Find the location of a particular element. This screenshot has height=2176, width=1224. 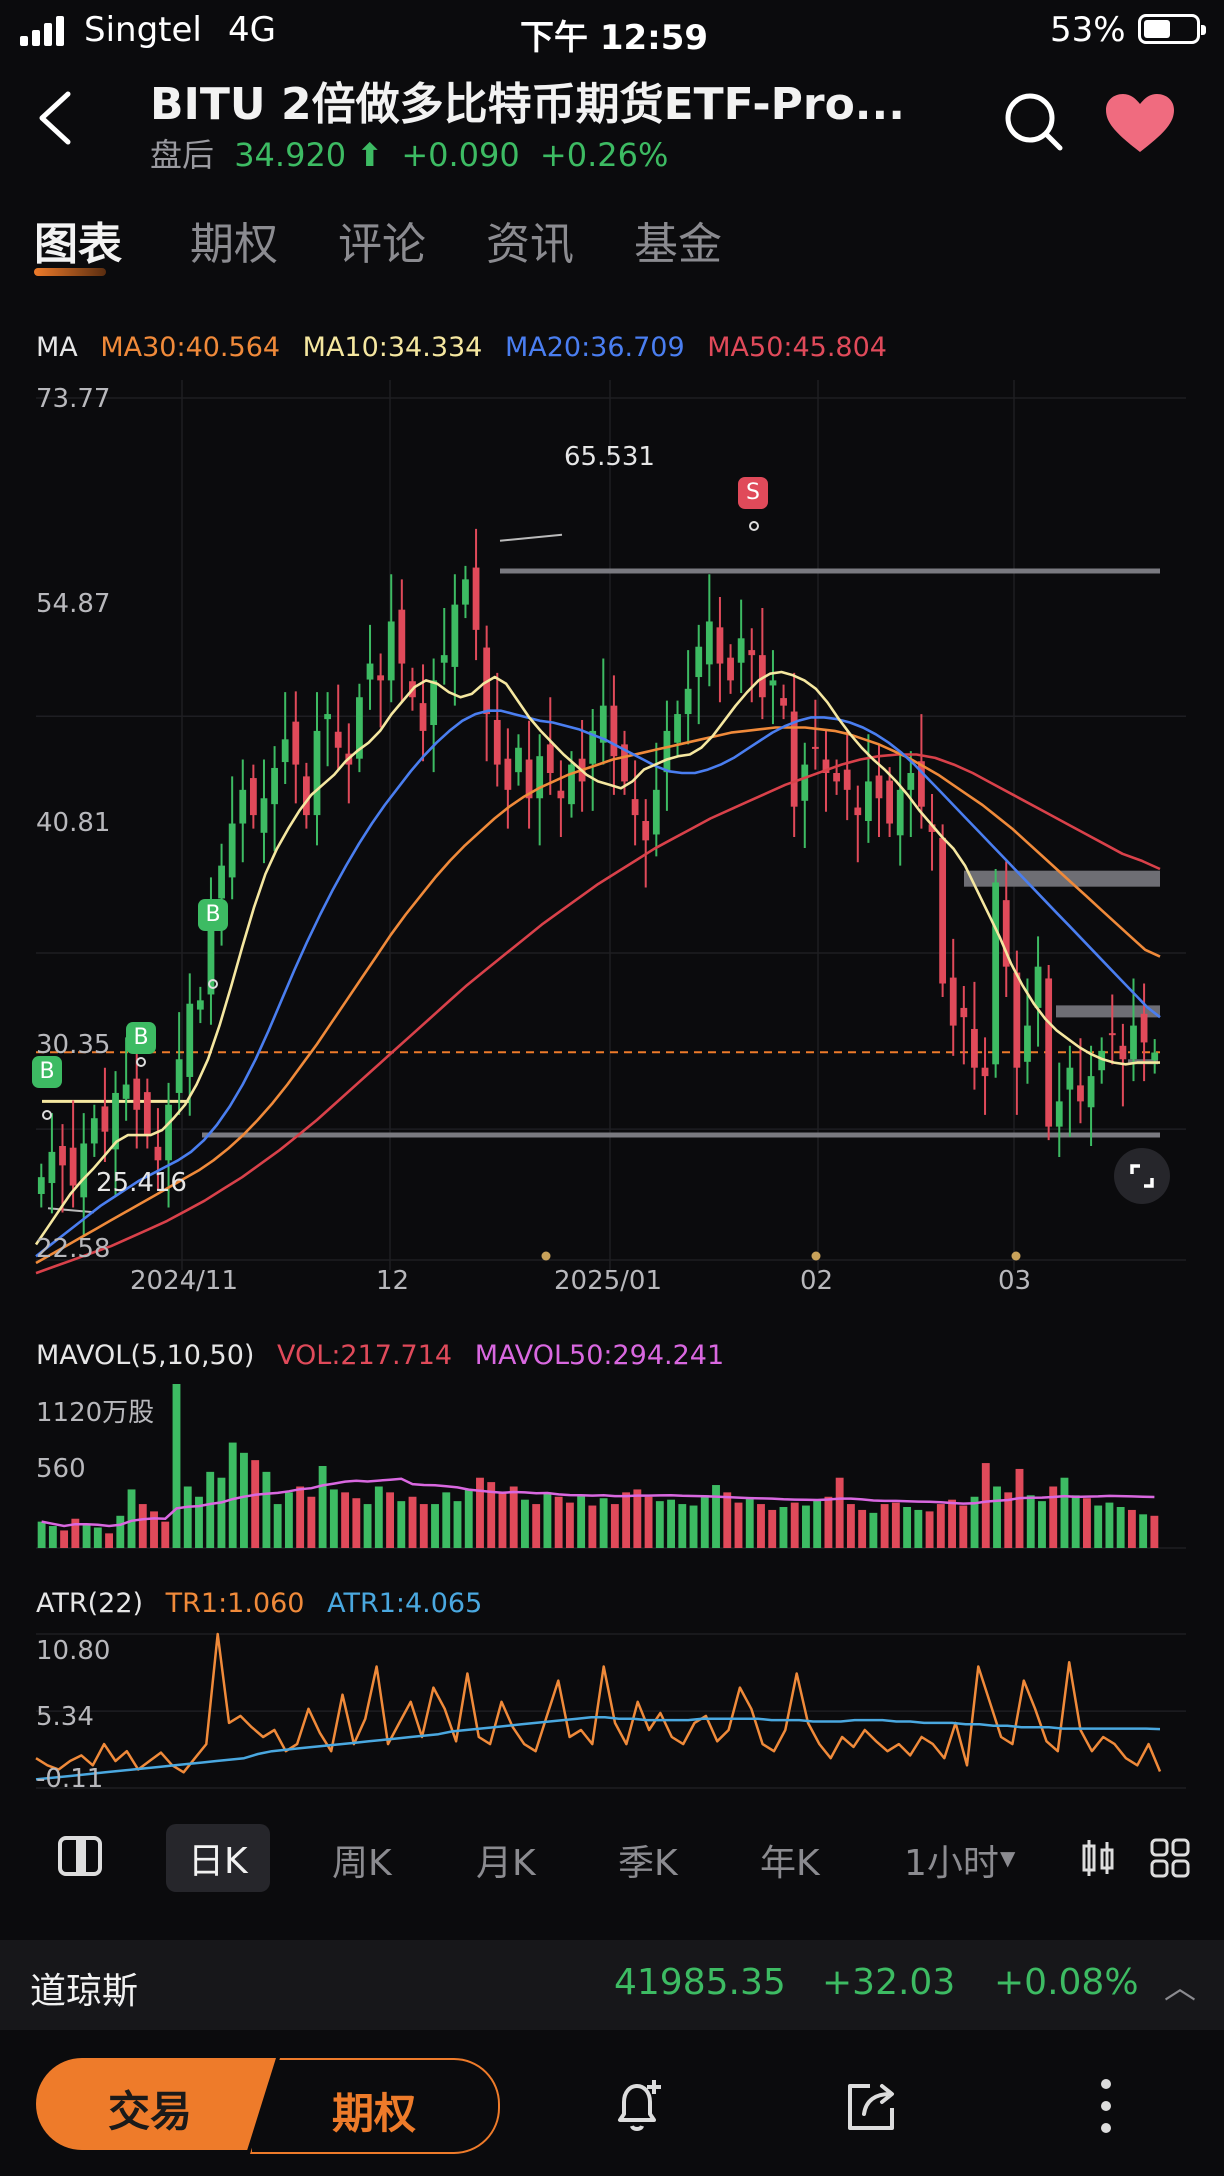

period-month: 月K is located at coordinates (506, 1863).